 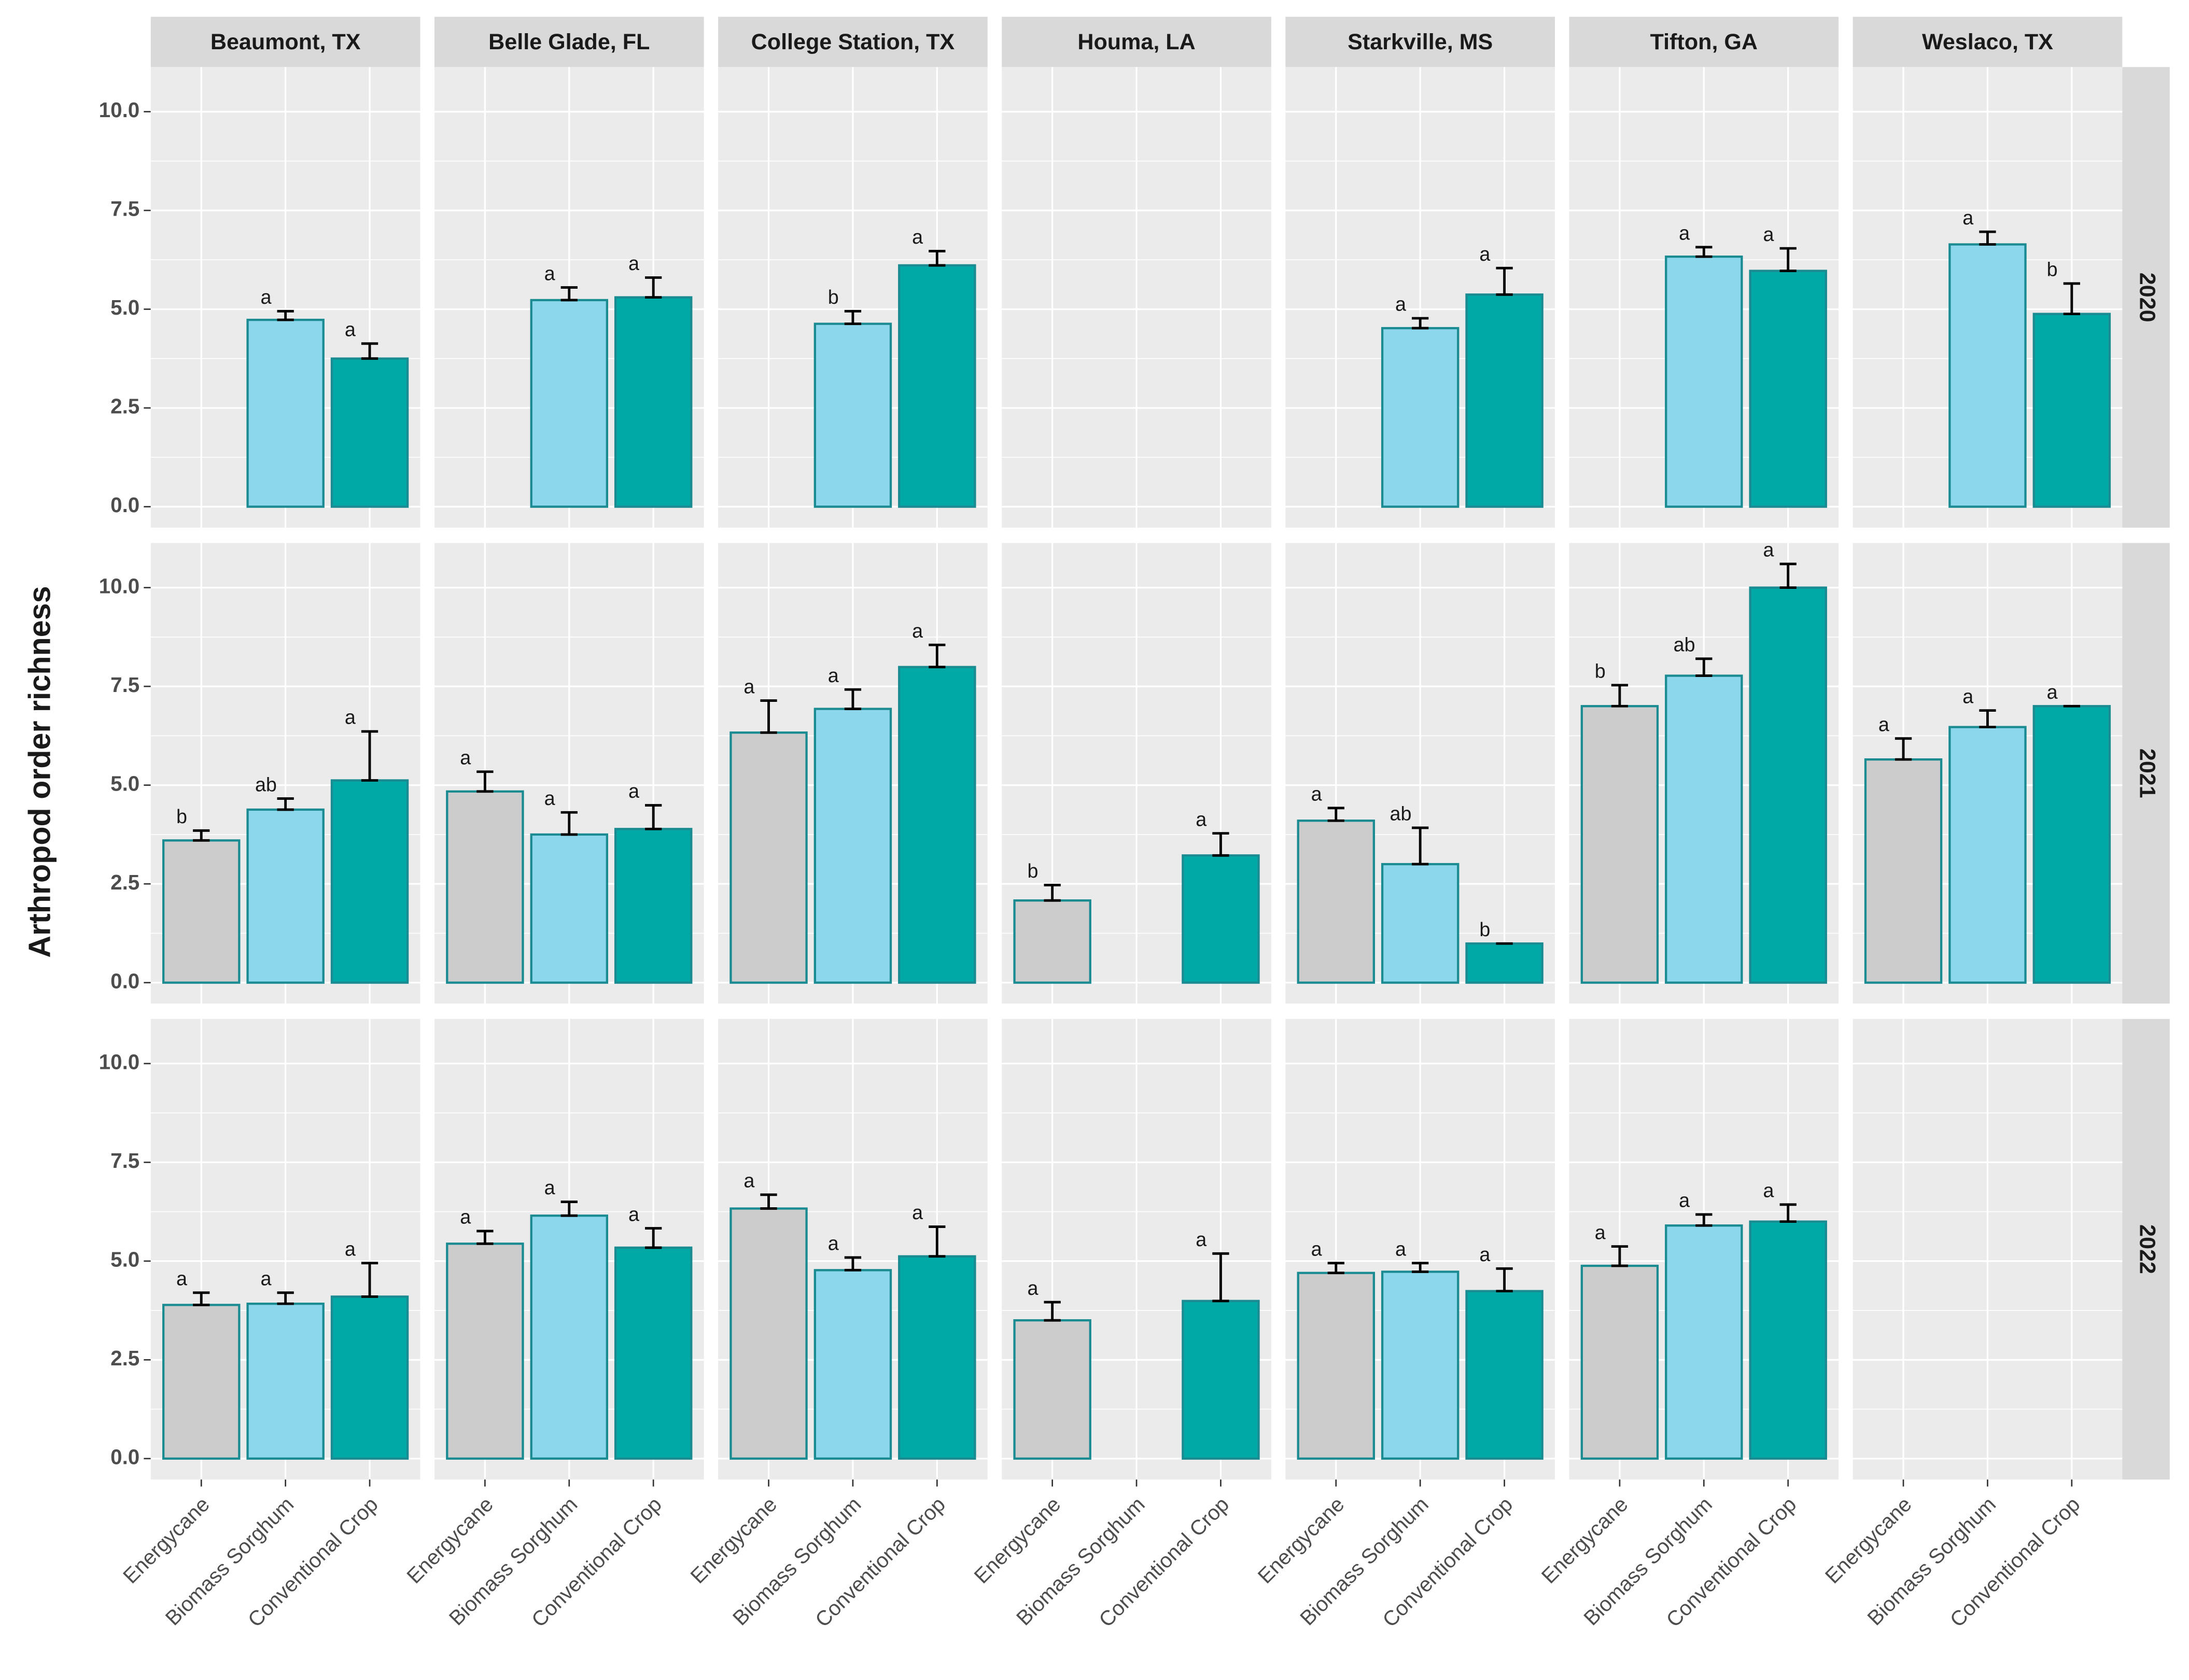 I want to click on column-strip-label: Beaumont, TX, so click(x=286, y=42).